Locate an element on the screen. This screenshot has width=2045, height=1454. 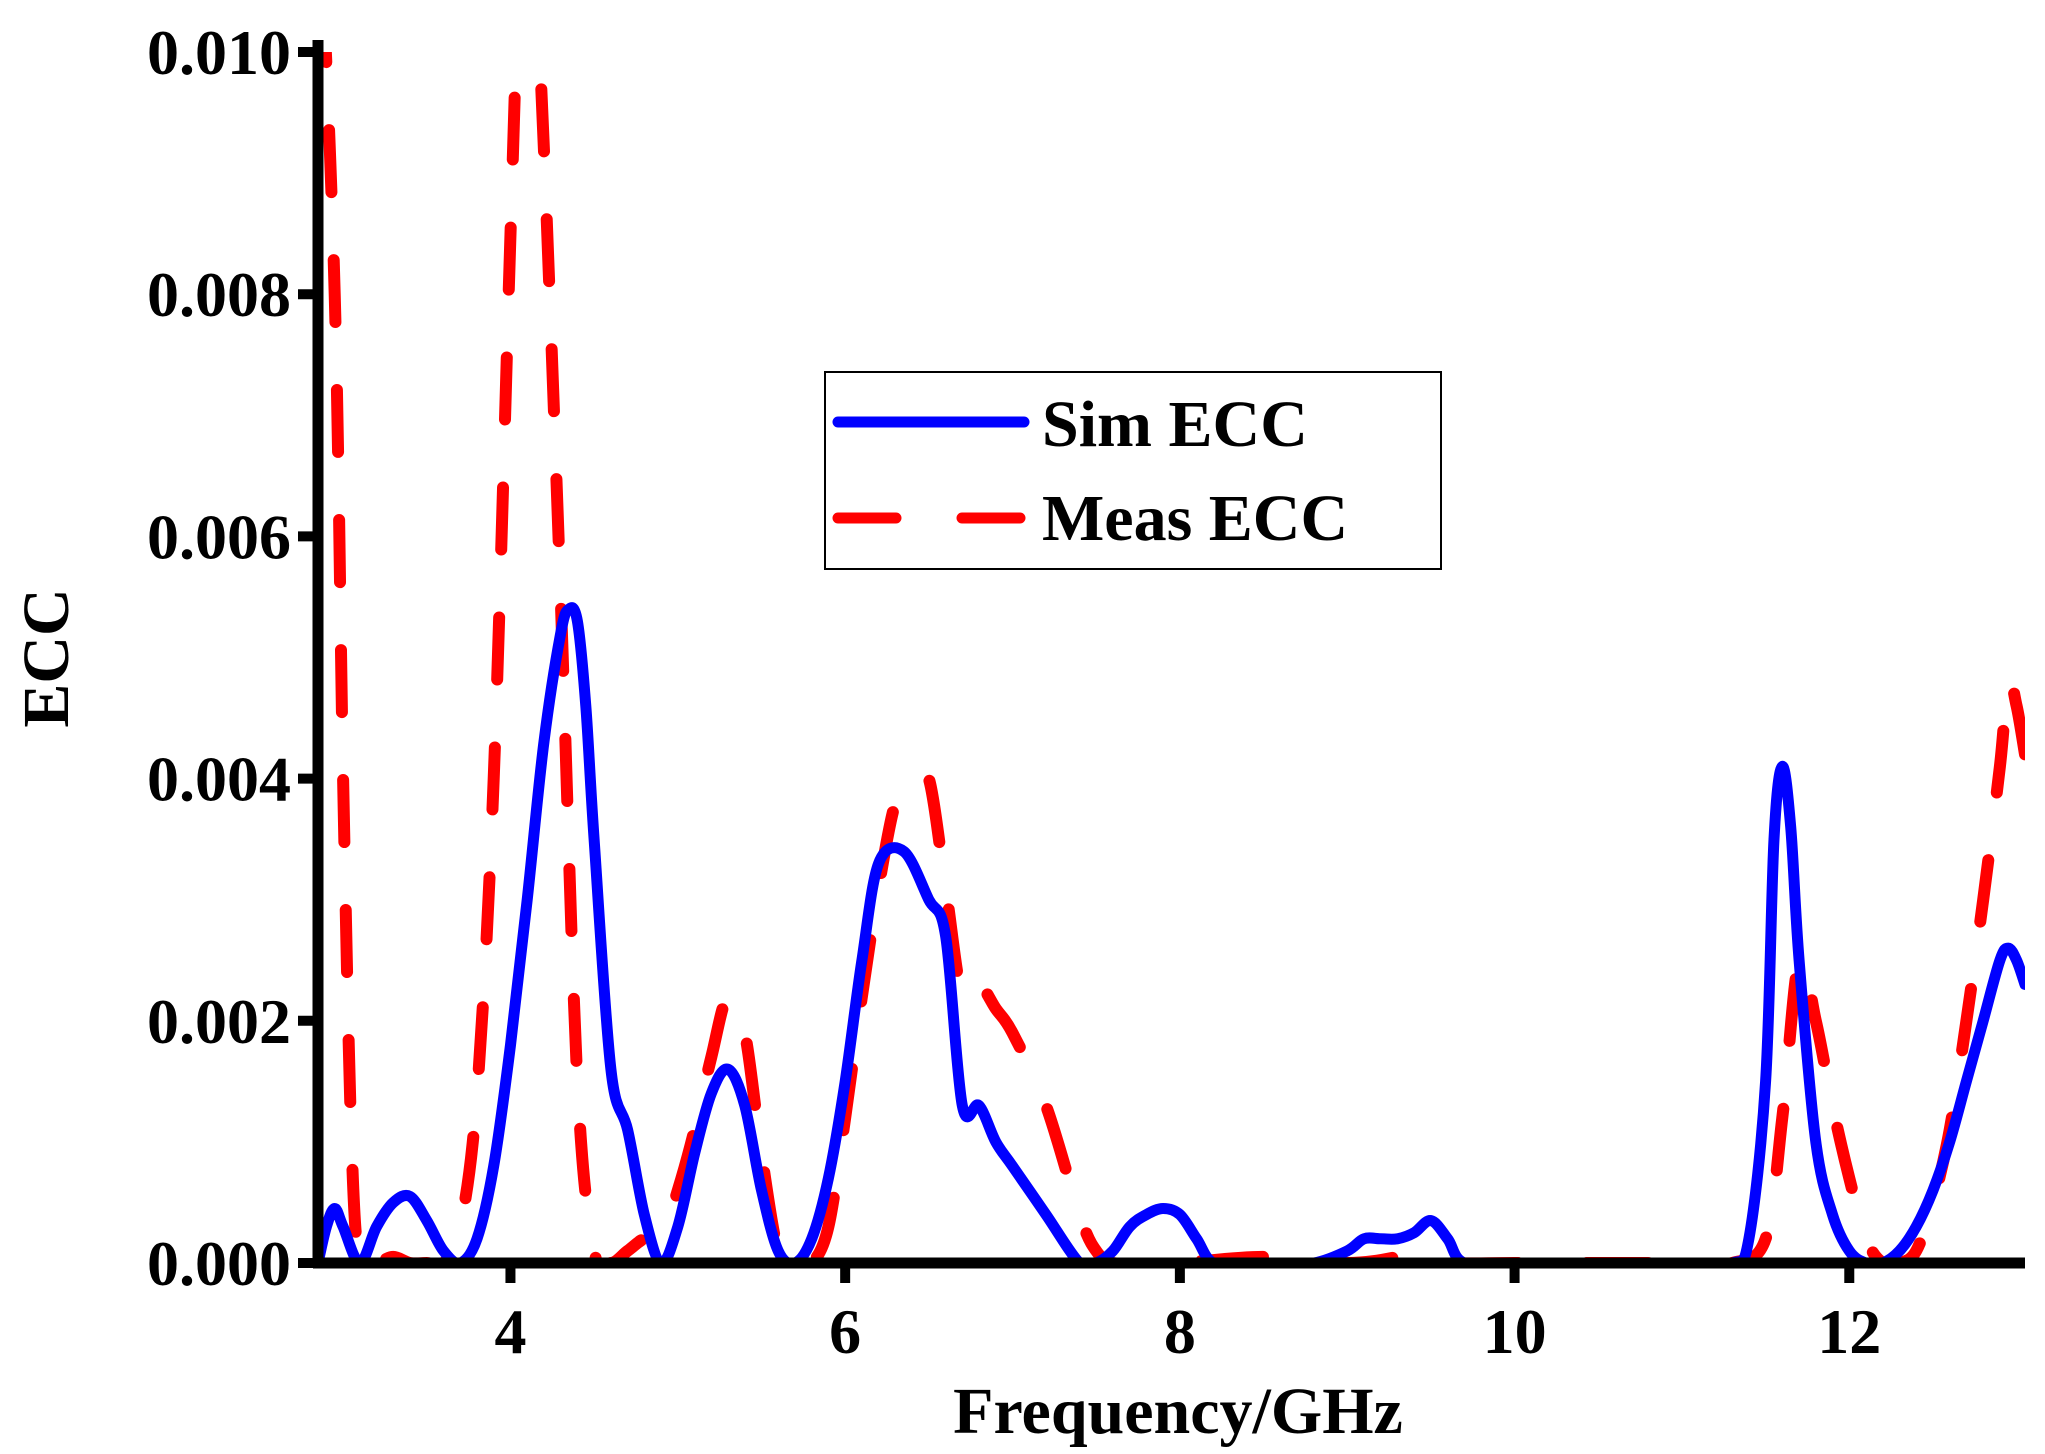
x-tick-label: 8 is located at coordinates (1180, 1331).